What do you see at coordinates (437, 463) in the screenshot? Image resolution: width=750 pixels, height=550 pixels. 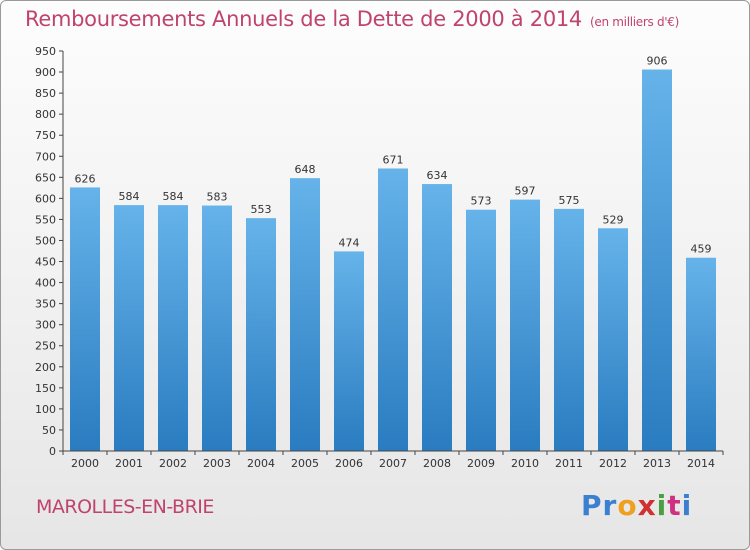 I see `x-tick-label: 2008` at bounding box center [437, 463].